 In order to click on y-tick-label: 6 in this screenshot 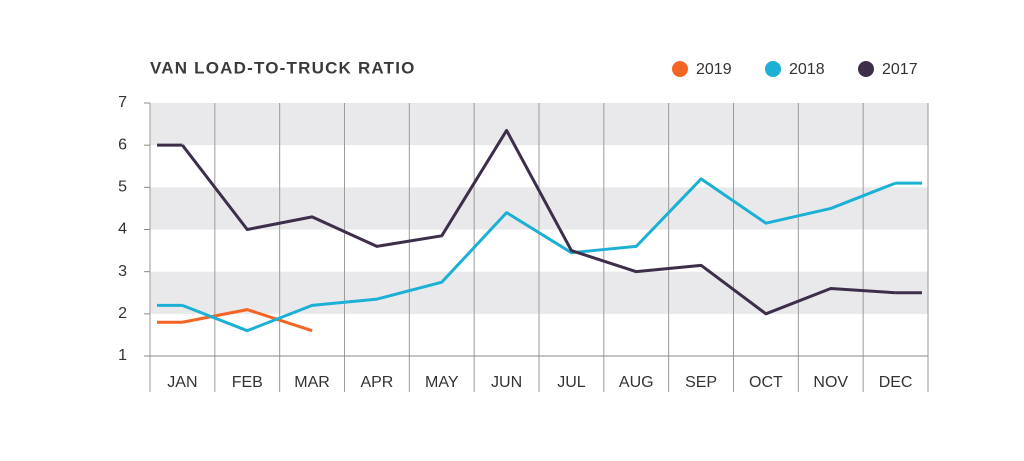, I will do `click(122, 144)`.